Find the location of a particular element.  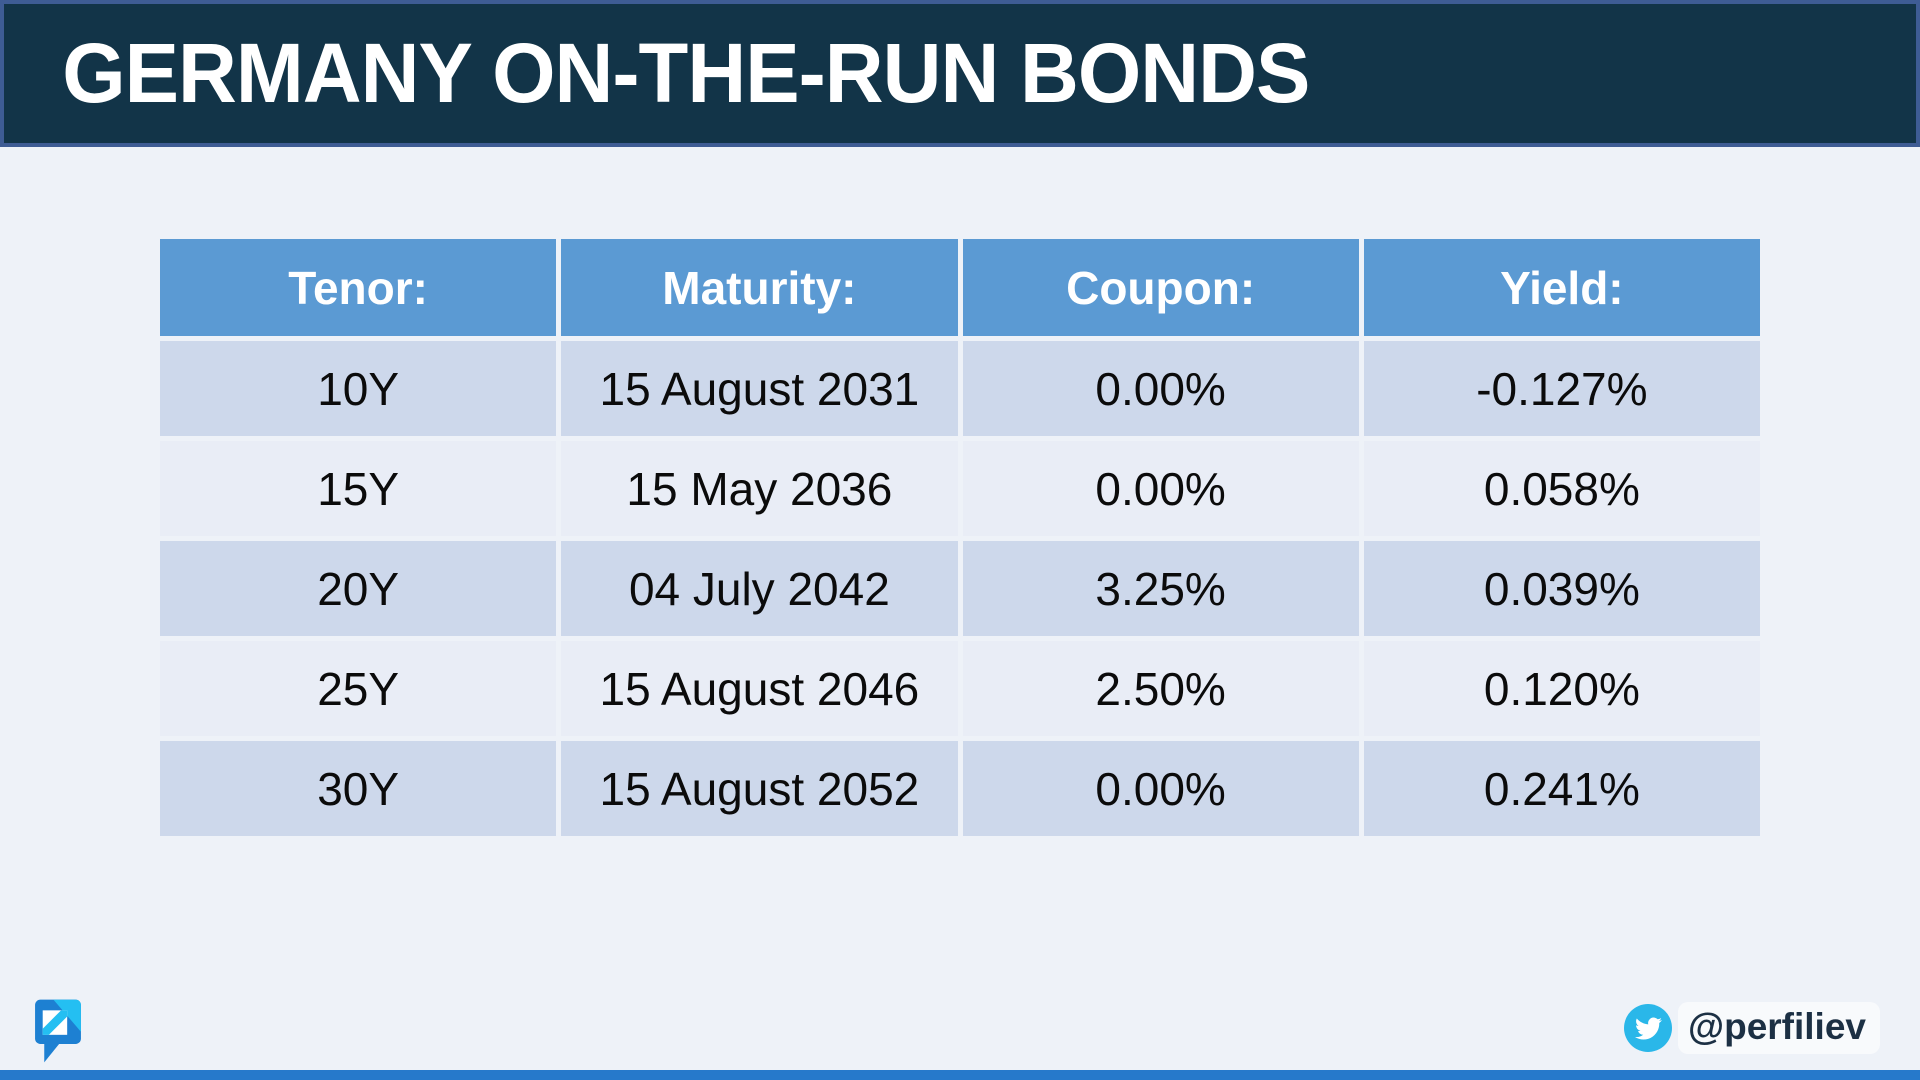

bottom-accent-bar is located at coordinates (960, 1075).